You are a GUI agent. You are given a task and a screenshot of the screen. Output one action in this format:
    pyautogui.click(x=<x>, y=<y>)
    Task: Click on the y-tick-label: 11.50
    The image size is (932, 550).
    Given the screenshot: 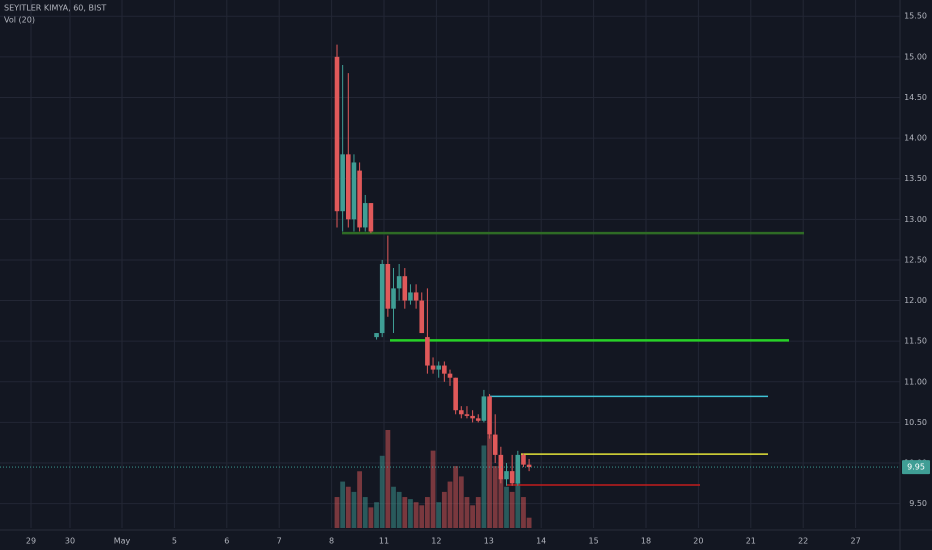 What is the action you would take?
    pyautogui.click(x=915, y=341)
    